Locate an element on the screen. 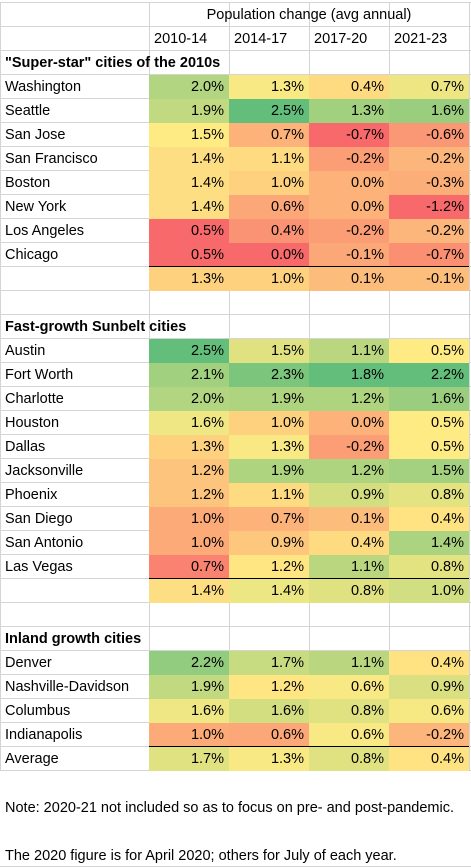  column-header: 2021-23 is located at coordinates (421, 39).